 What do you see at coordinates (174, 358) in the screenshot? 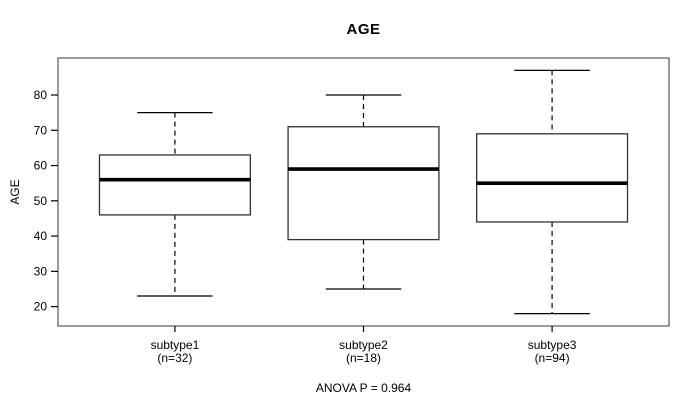
I see `x-axis-n-label: (n=32)` at bounding box center [174, 358].